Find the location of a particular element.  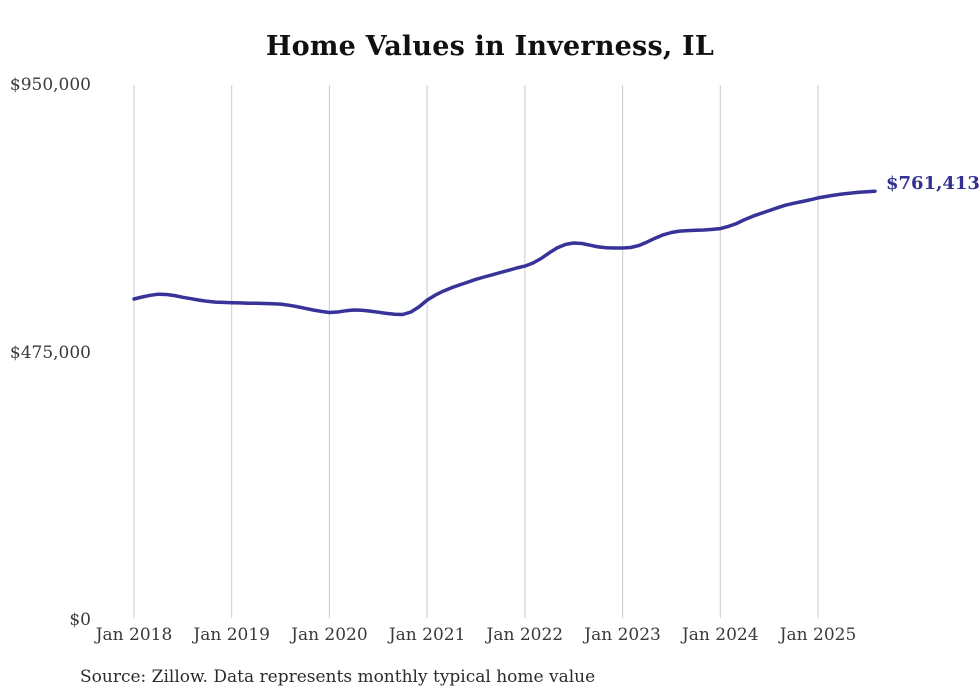

x-tick-label: Jan 2025 is located at coordinates (818, 635).